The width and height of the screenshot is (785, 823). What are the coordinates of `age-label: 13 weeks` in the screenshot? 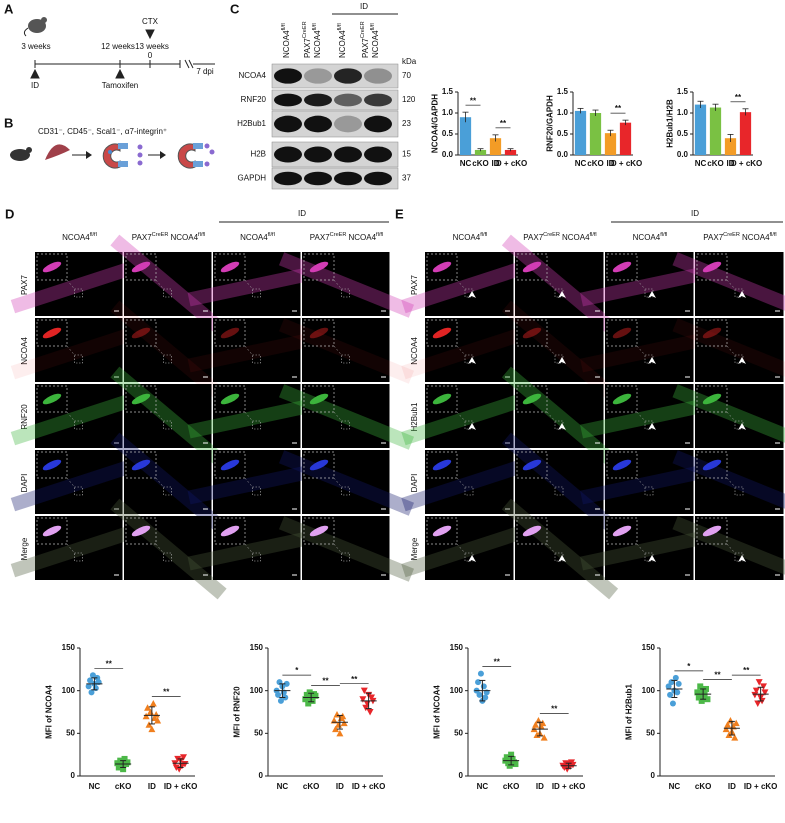 It's located at (152, 46).